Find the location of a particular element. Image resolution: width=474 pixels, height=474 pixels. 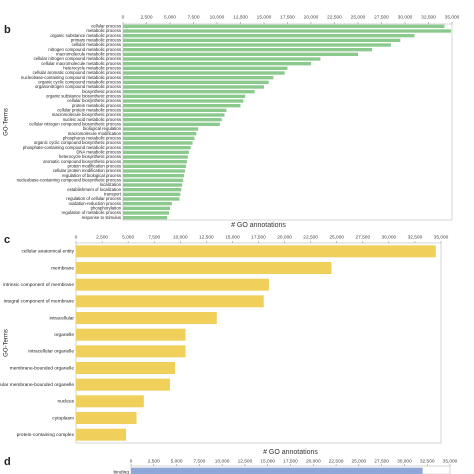

y-tick-label: cellular protein modification process is located at coordinates (87, 170).